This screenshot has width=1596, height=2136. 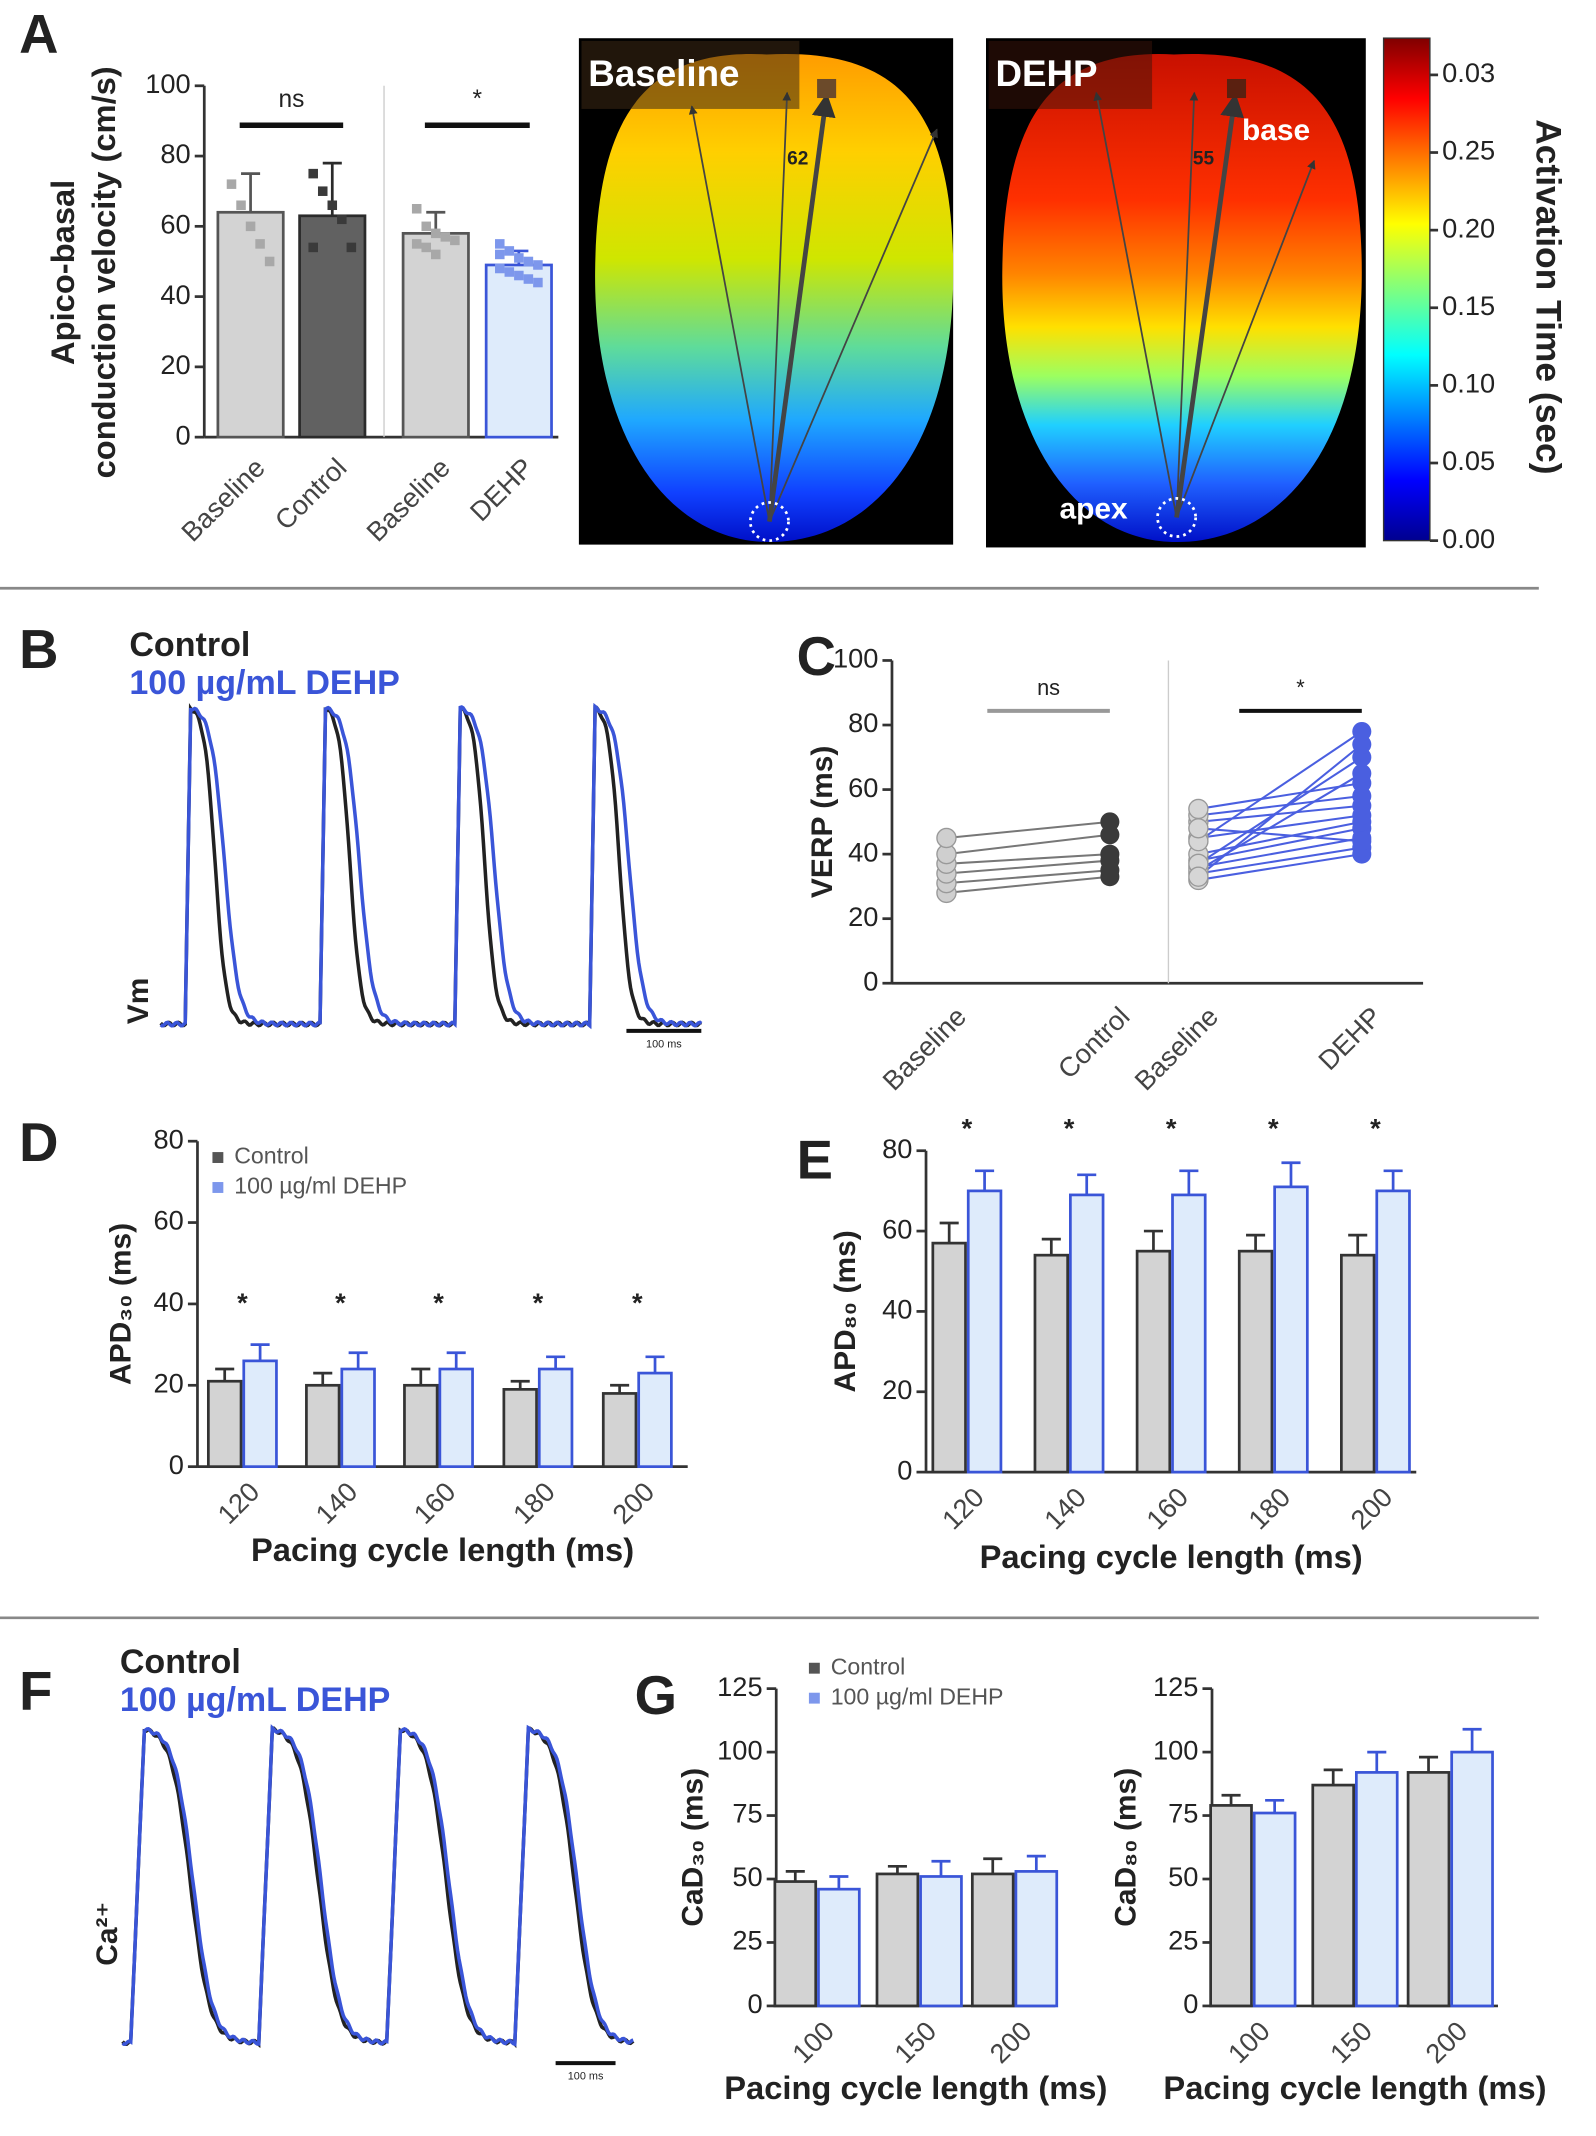 What do you see at coordinates (1468, 305) in the screenshot?
I see `colorbar-tick-label: 0.15` at bounding box center [1468, 305].